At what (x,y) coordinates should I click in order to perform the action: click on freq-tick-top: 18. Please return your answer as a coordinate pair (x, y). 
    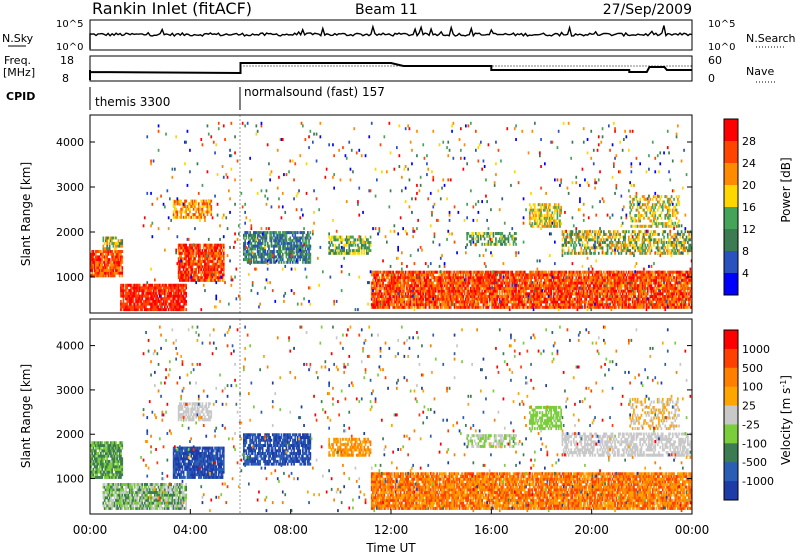
    Looking at the image, I should click on (67, 60).